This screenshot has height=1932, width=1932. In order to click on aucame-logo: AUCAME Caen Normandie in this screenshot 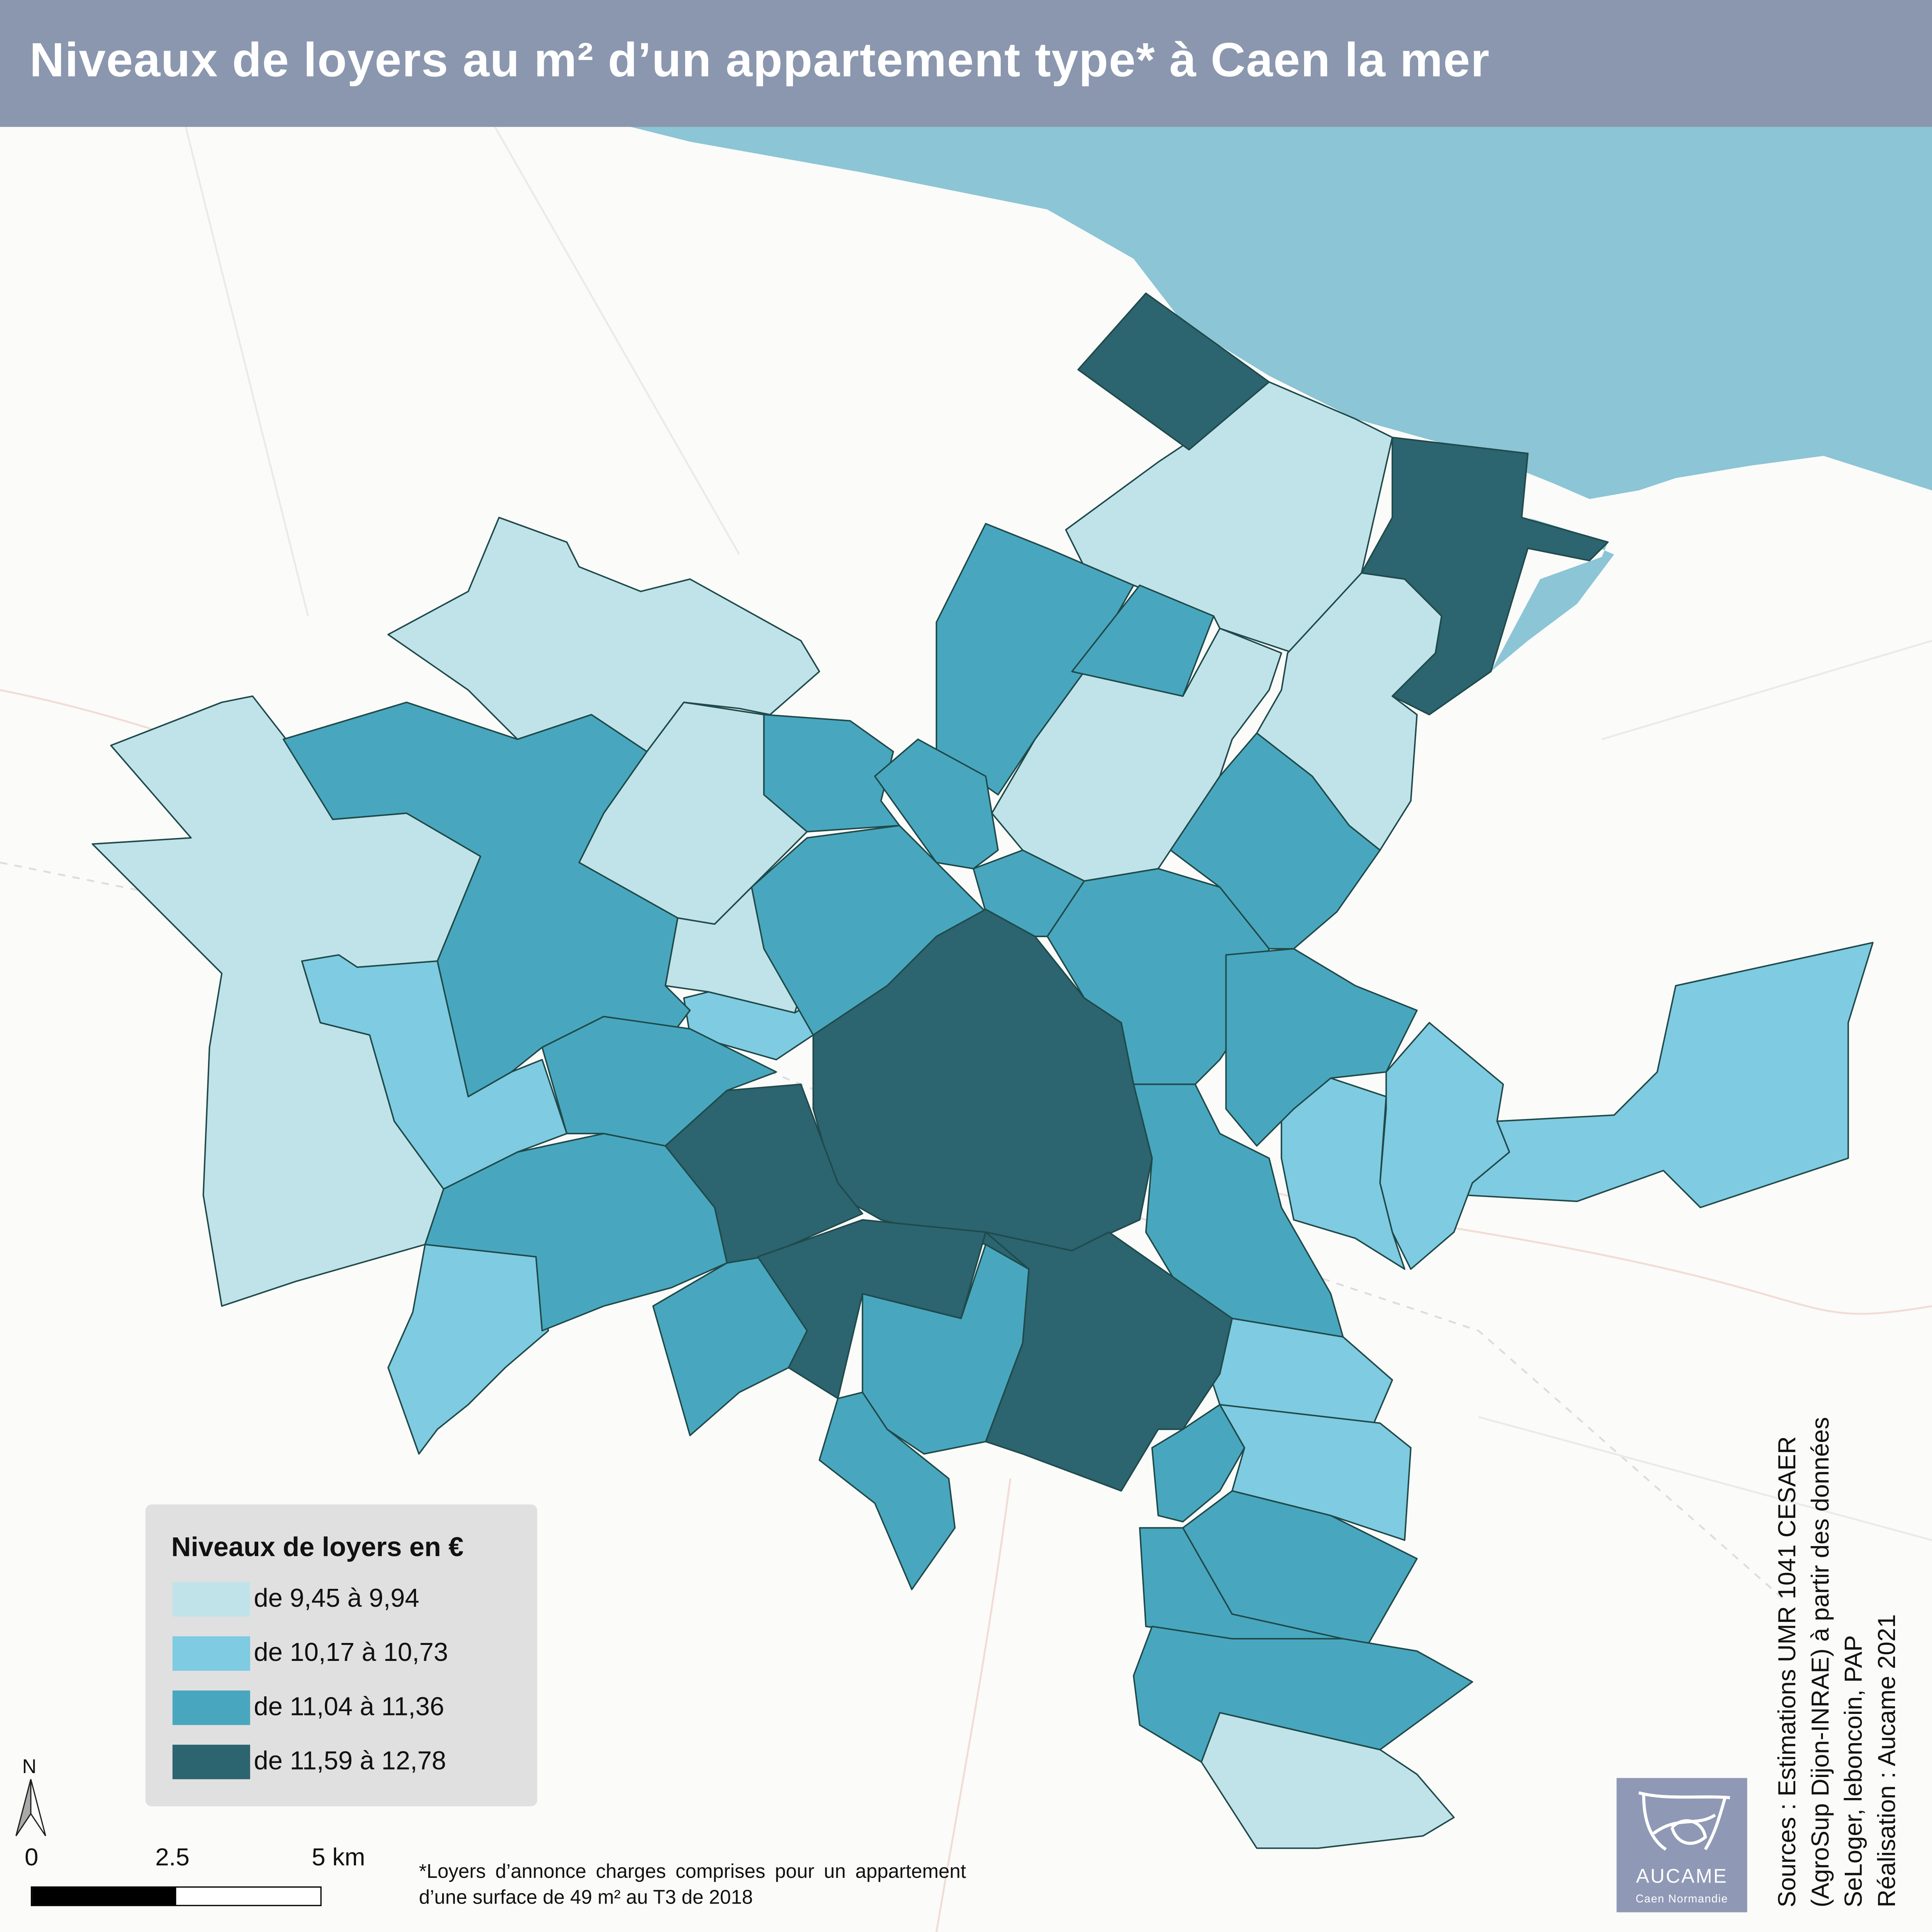, I will do `click(1682, 1846)`.